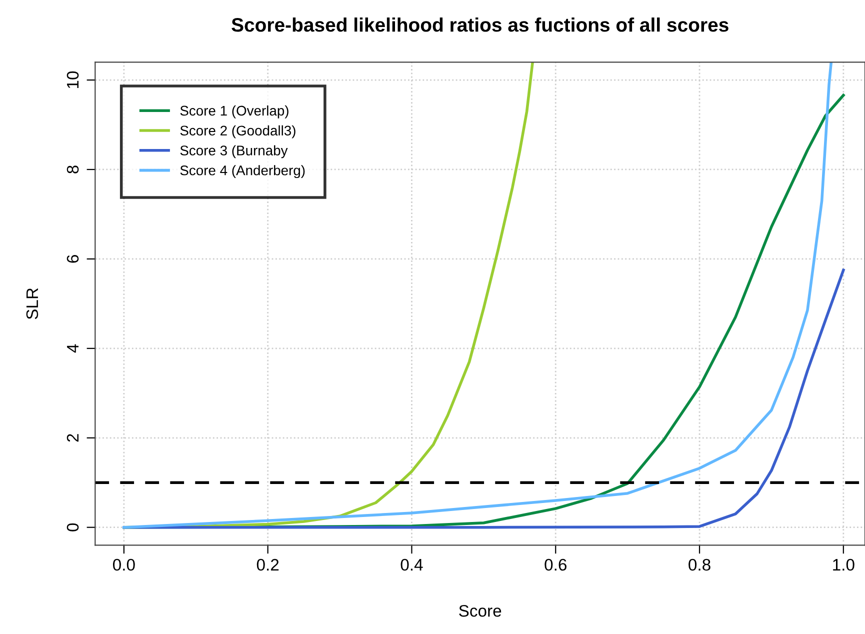  What do you see at coordinates (267, 564) in the screenshot?
I see `x-tick-label: 0.2` at bounding box center [267, 564].